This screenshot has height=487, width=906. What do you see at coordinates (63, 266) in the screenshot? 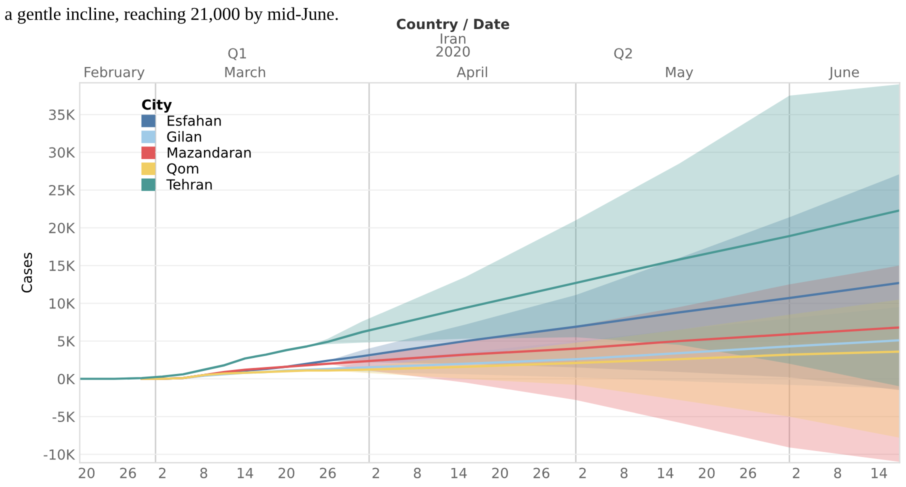
I see `y-tick-label: 15K` at bounding box center [63, 266].